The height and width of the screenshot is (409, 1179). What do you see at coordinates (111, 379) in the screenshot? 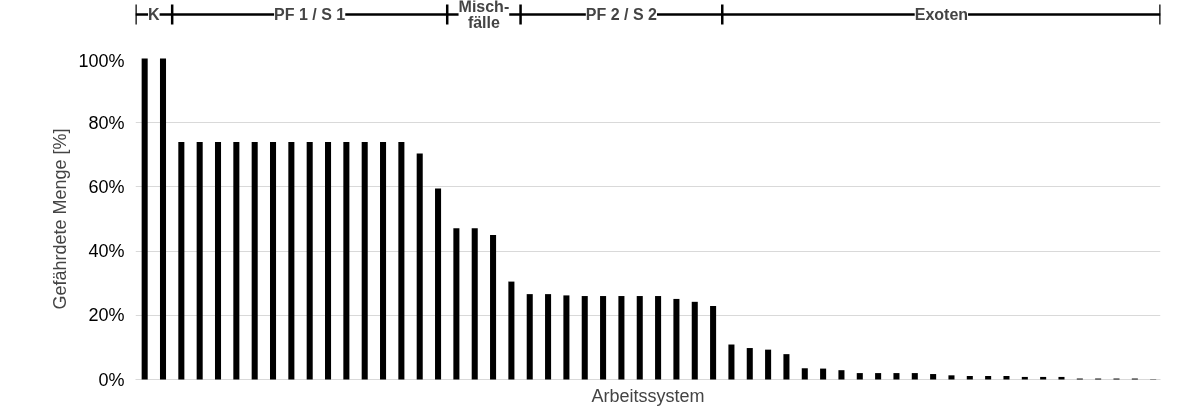
I see `y-tick-label: 0%` at bounding box center [111, 379].